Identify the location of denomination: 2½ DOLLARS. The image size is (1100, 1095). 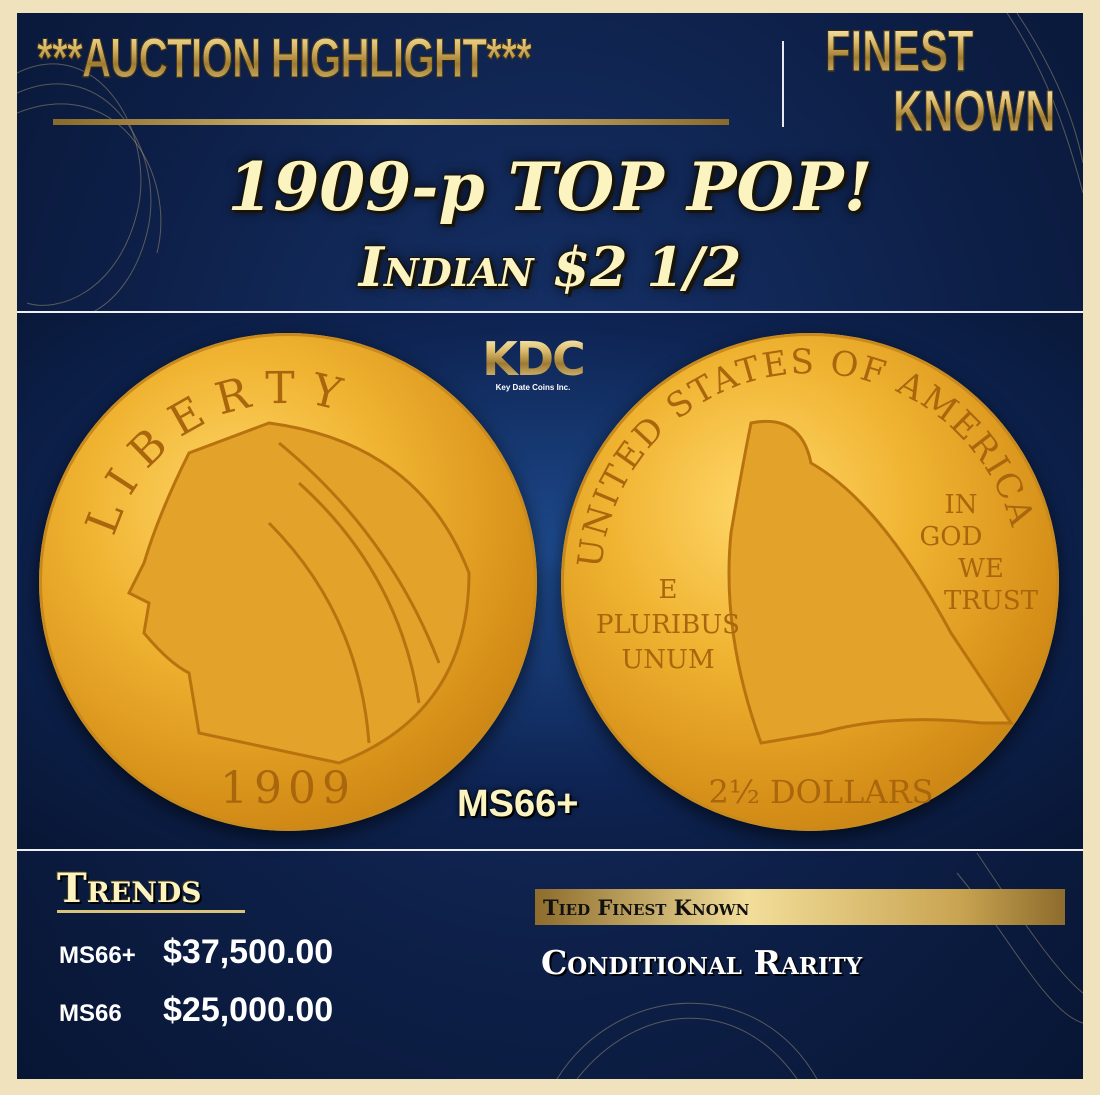
(820, 792).